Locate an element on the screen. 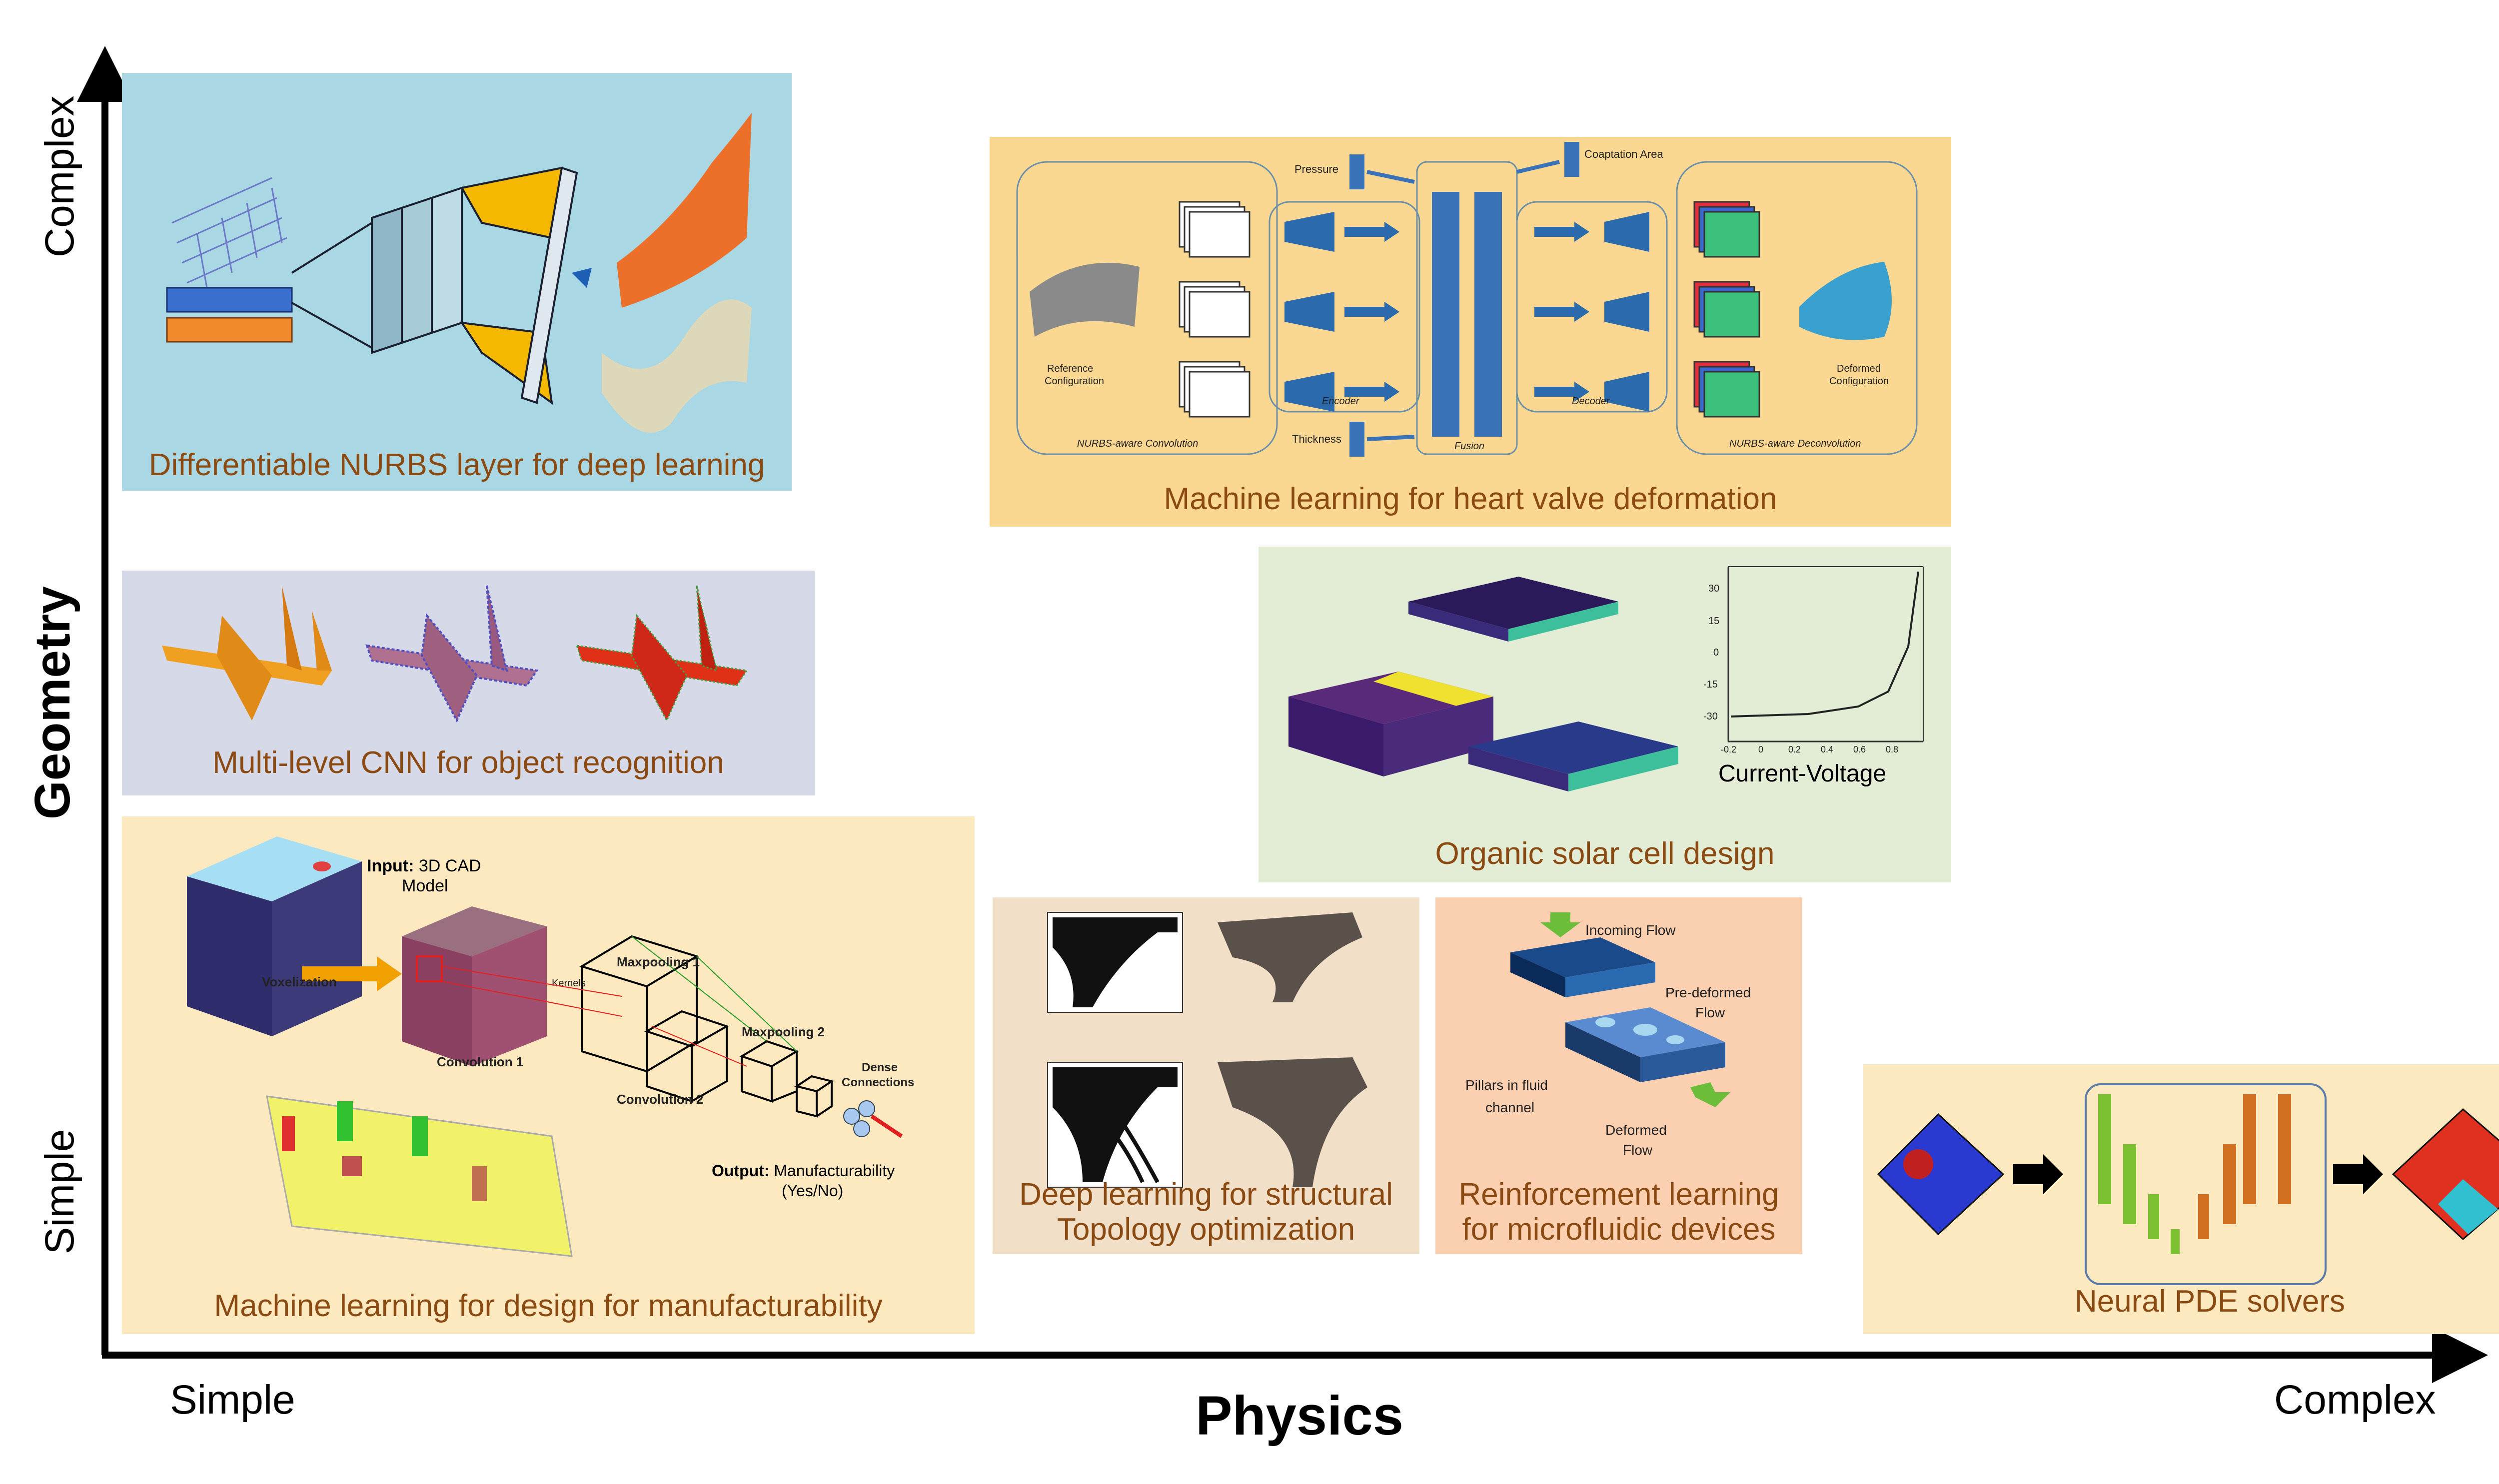  thickness-label: Thickness is located at coordinates (1316, 439).